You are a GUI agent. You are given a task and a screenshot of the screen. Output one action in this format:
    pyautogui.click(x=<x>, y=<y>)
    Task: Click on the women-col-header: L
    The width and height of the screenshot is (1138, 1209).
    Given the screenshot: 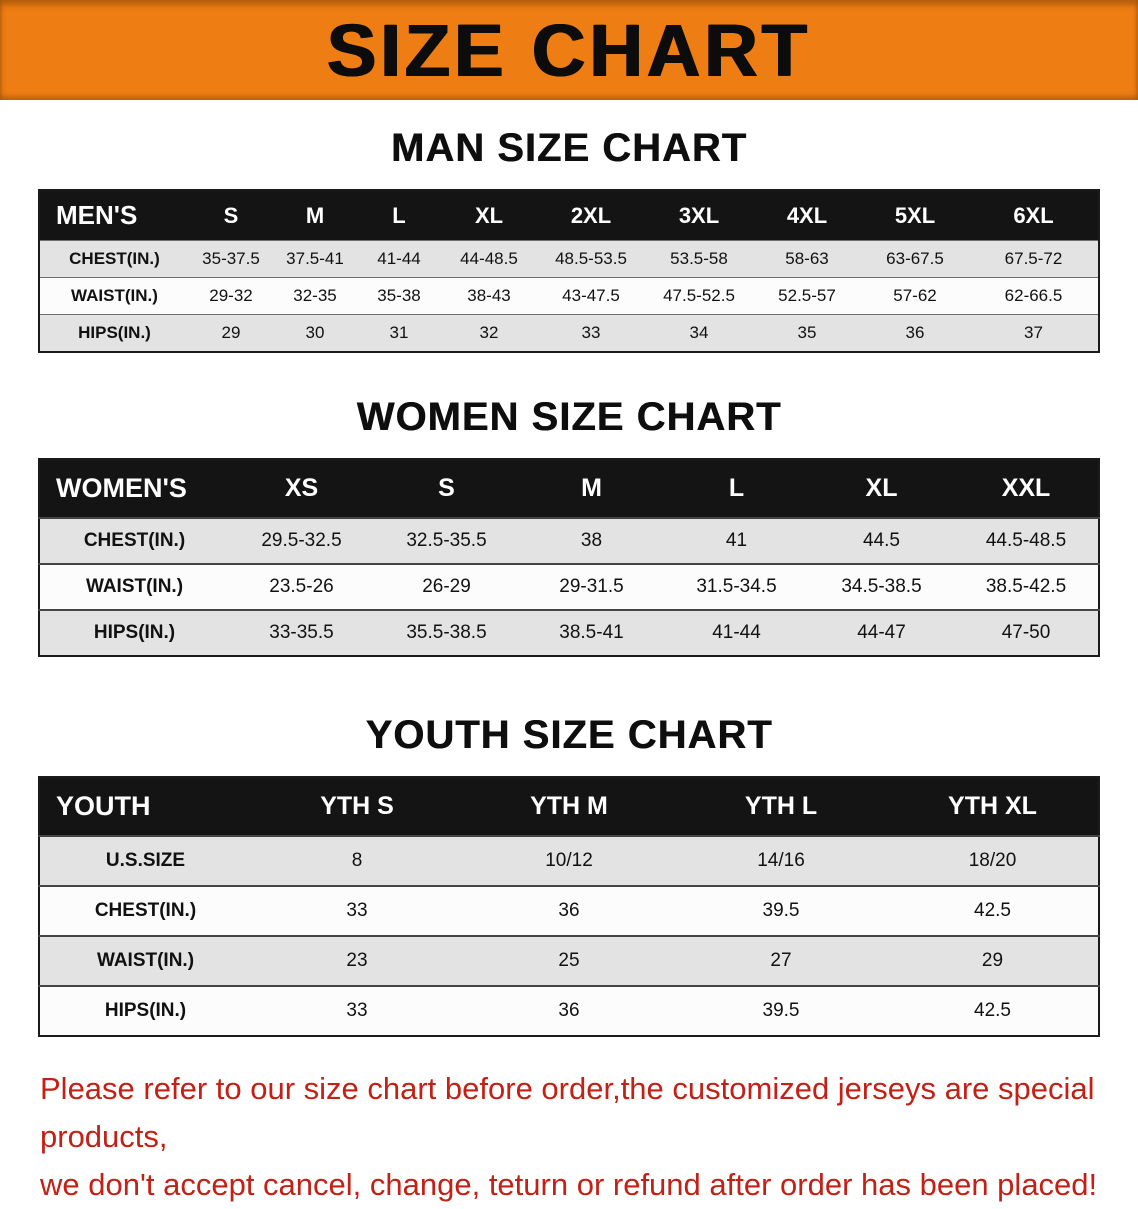 What is the action you would take?
    pyautogui.click(x=736, y=488)
    